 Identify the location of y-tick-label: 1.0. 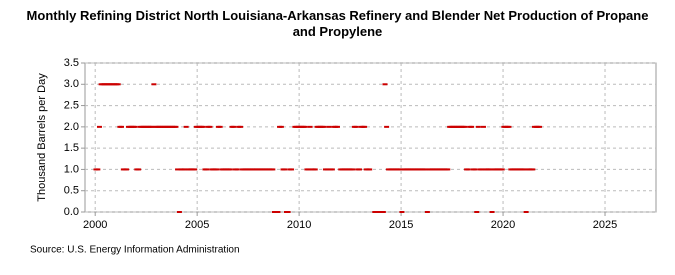
(71, 169).